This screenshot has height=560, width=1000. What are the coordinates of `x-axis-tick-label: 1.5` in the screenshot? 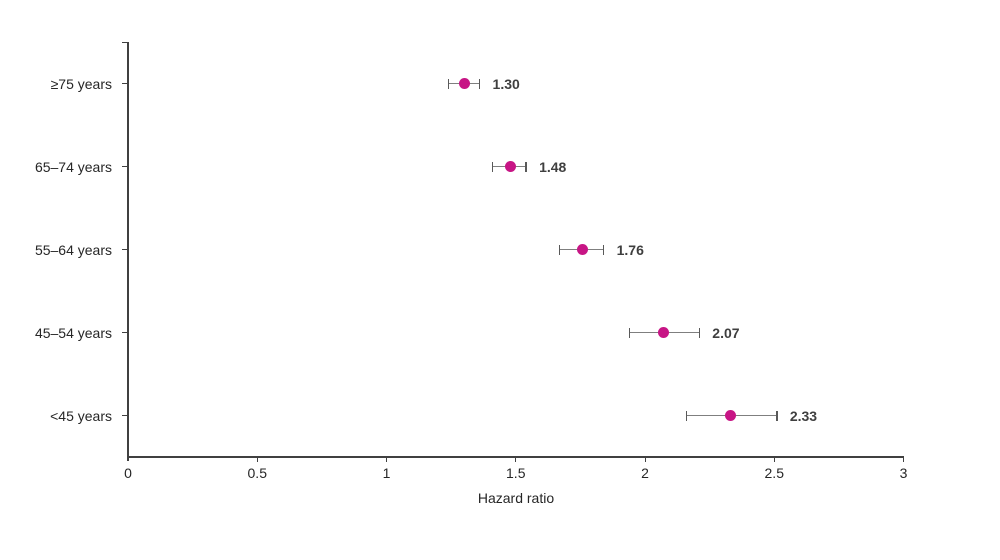 It's located at (516, 473).